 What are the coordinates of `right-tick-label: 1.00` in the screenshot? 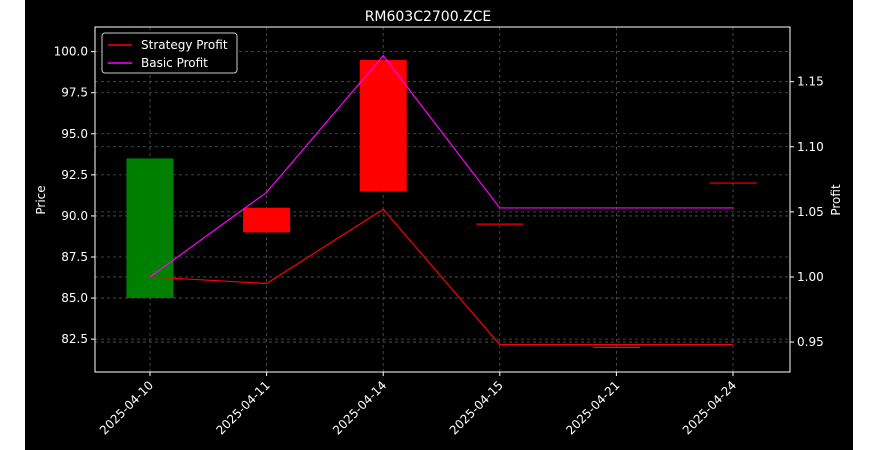 It's located at (810, 277).